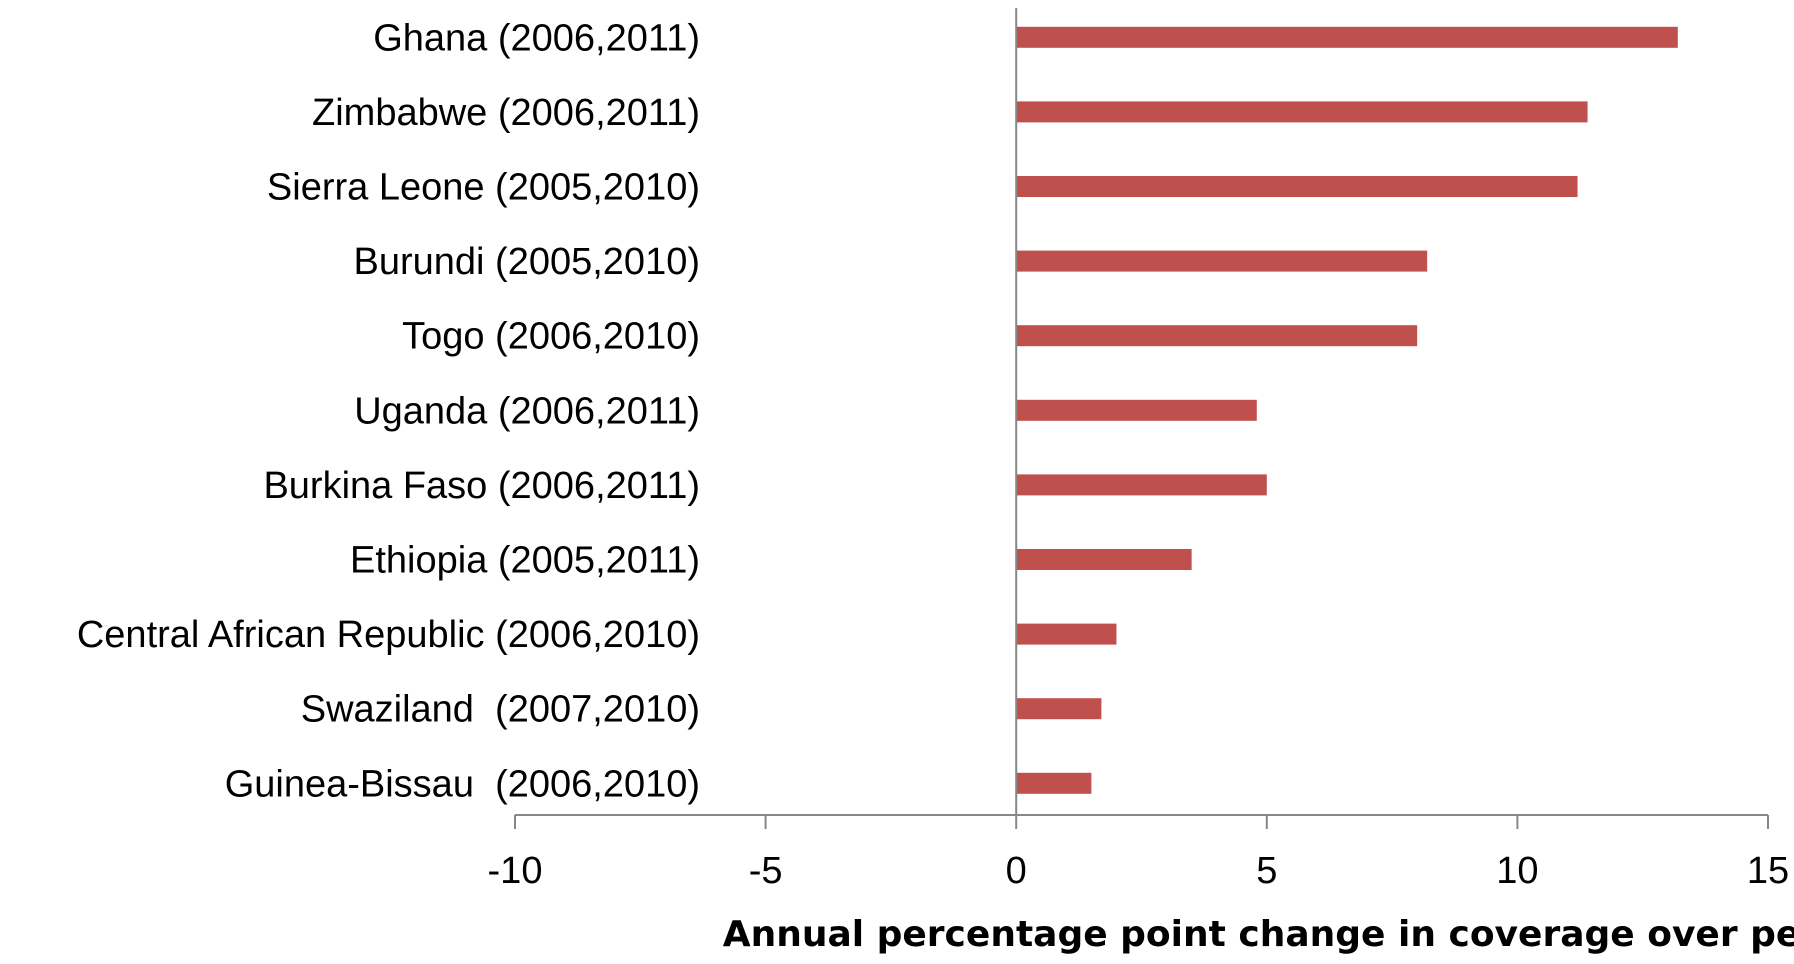  Describe the element at coordinates (527, 411) in the screenshot. I see `category-label: Uganda (2006,2011)` at that location.